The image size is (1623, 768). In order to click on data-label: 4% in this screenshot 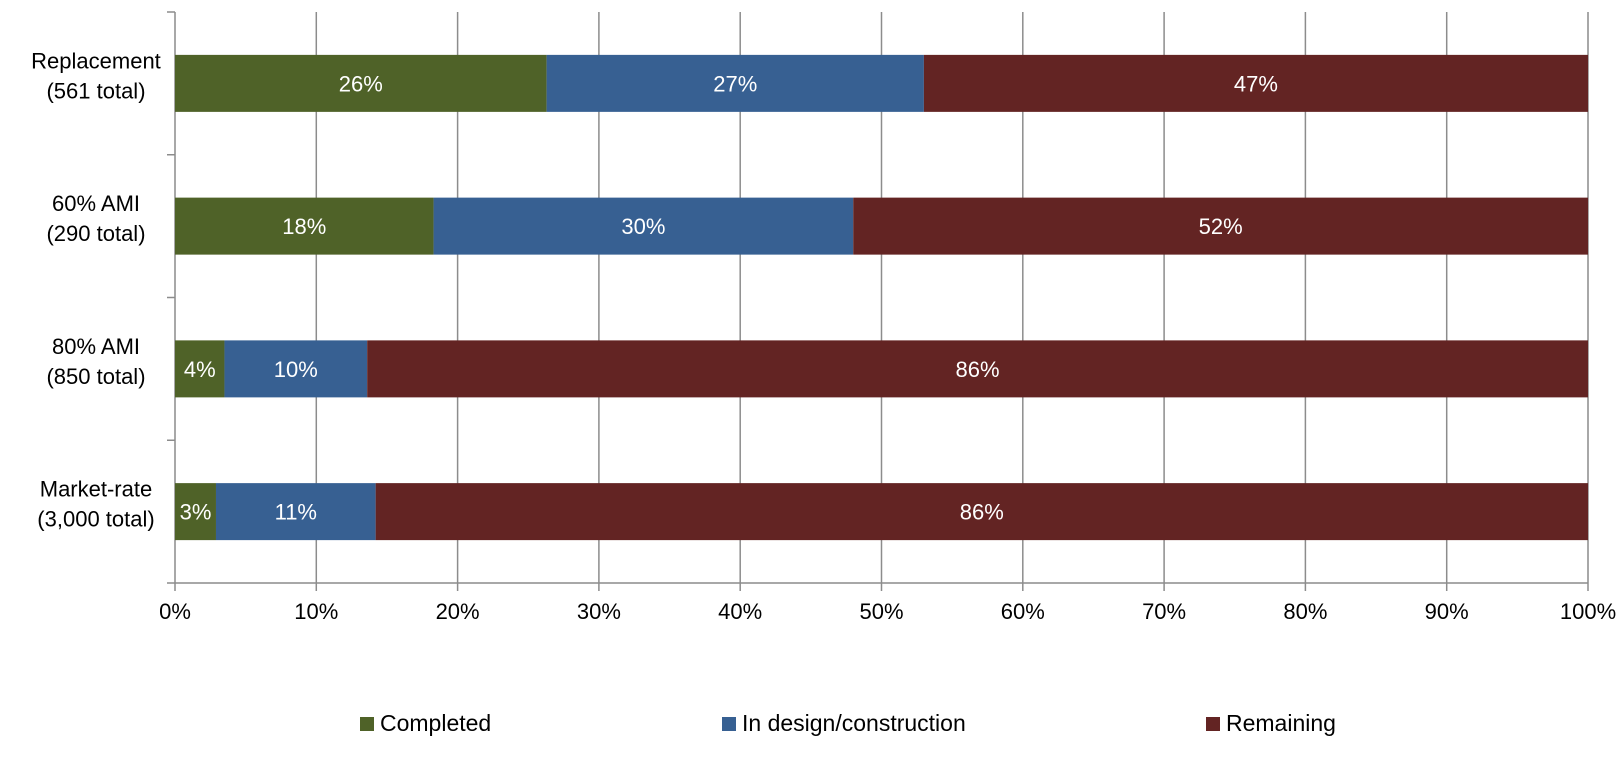, I will do `click(200, 369)`.